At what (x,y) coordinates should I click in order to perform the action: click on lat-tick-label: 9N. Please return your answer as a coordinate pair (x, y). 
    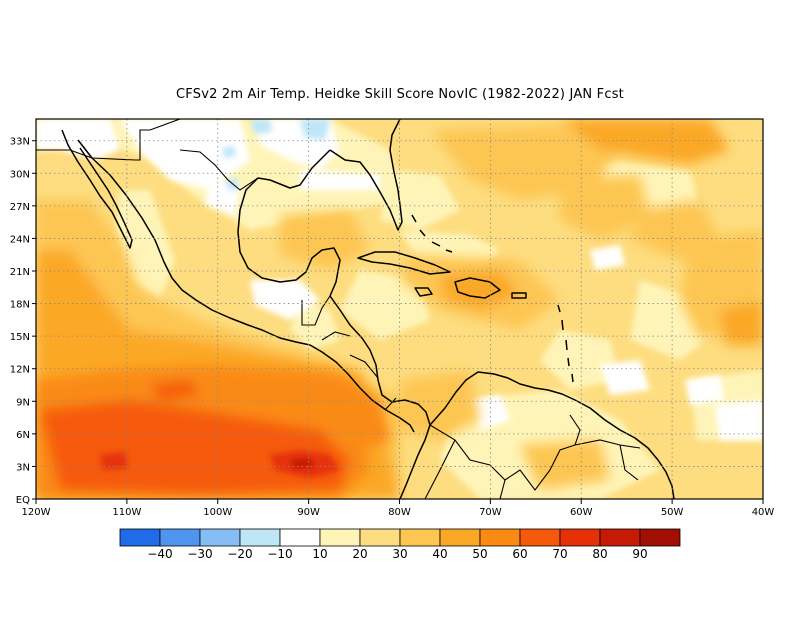
    Looking at the image, I should click on (23, 402).